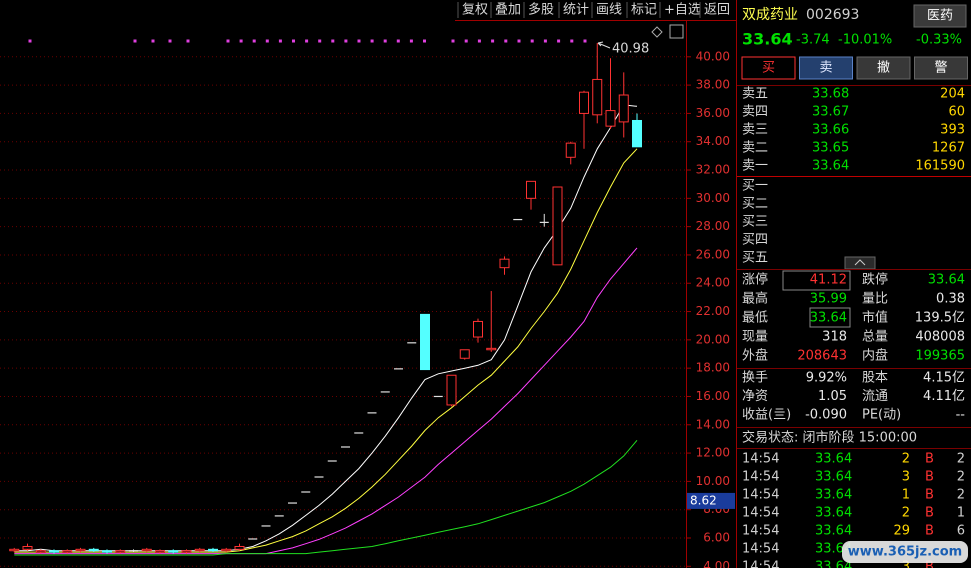 The image size is (971, 568). Describe the element at coordinates (939, 40) in the screenshot. I see `sector-change: -0.33%` at that location.